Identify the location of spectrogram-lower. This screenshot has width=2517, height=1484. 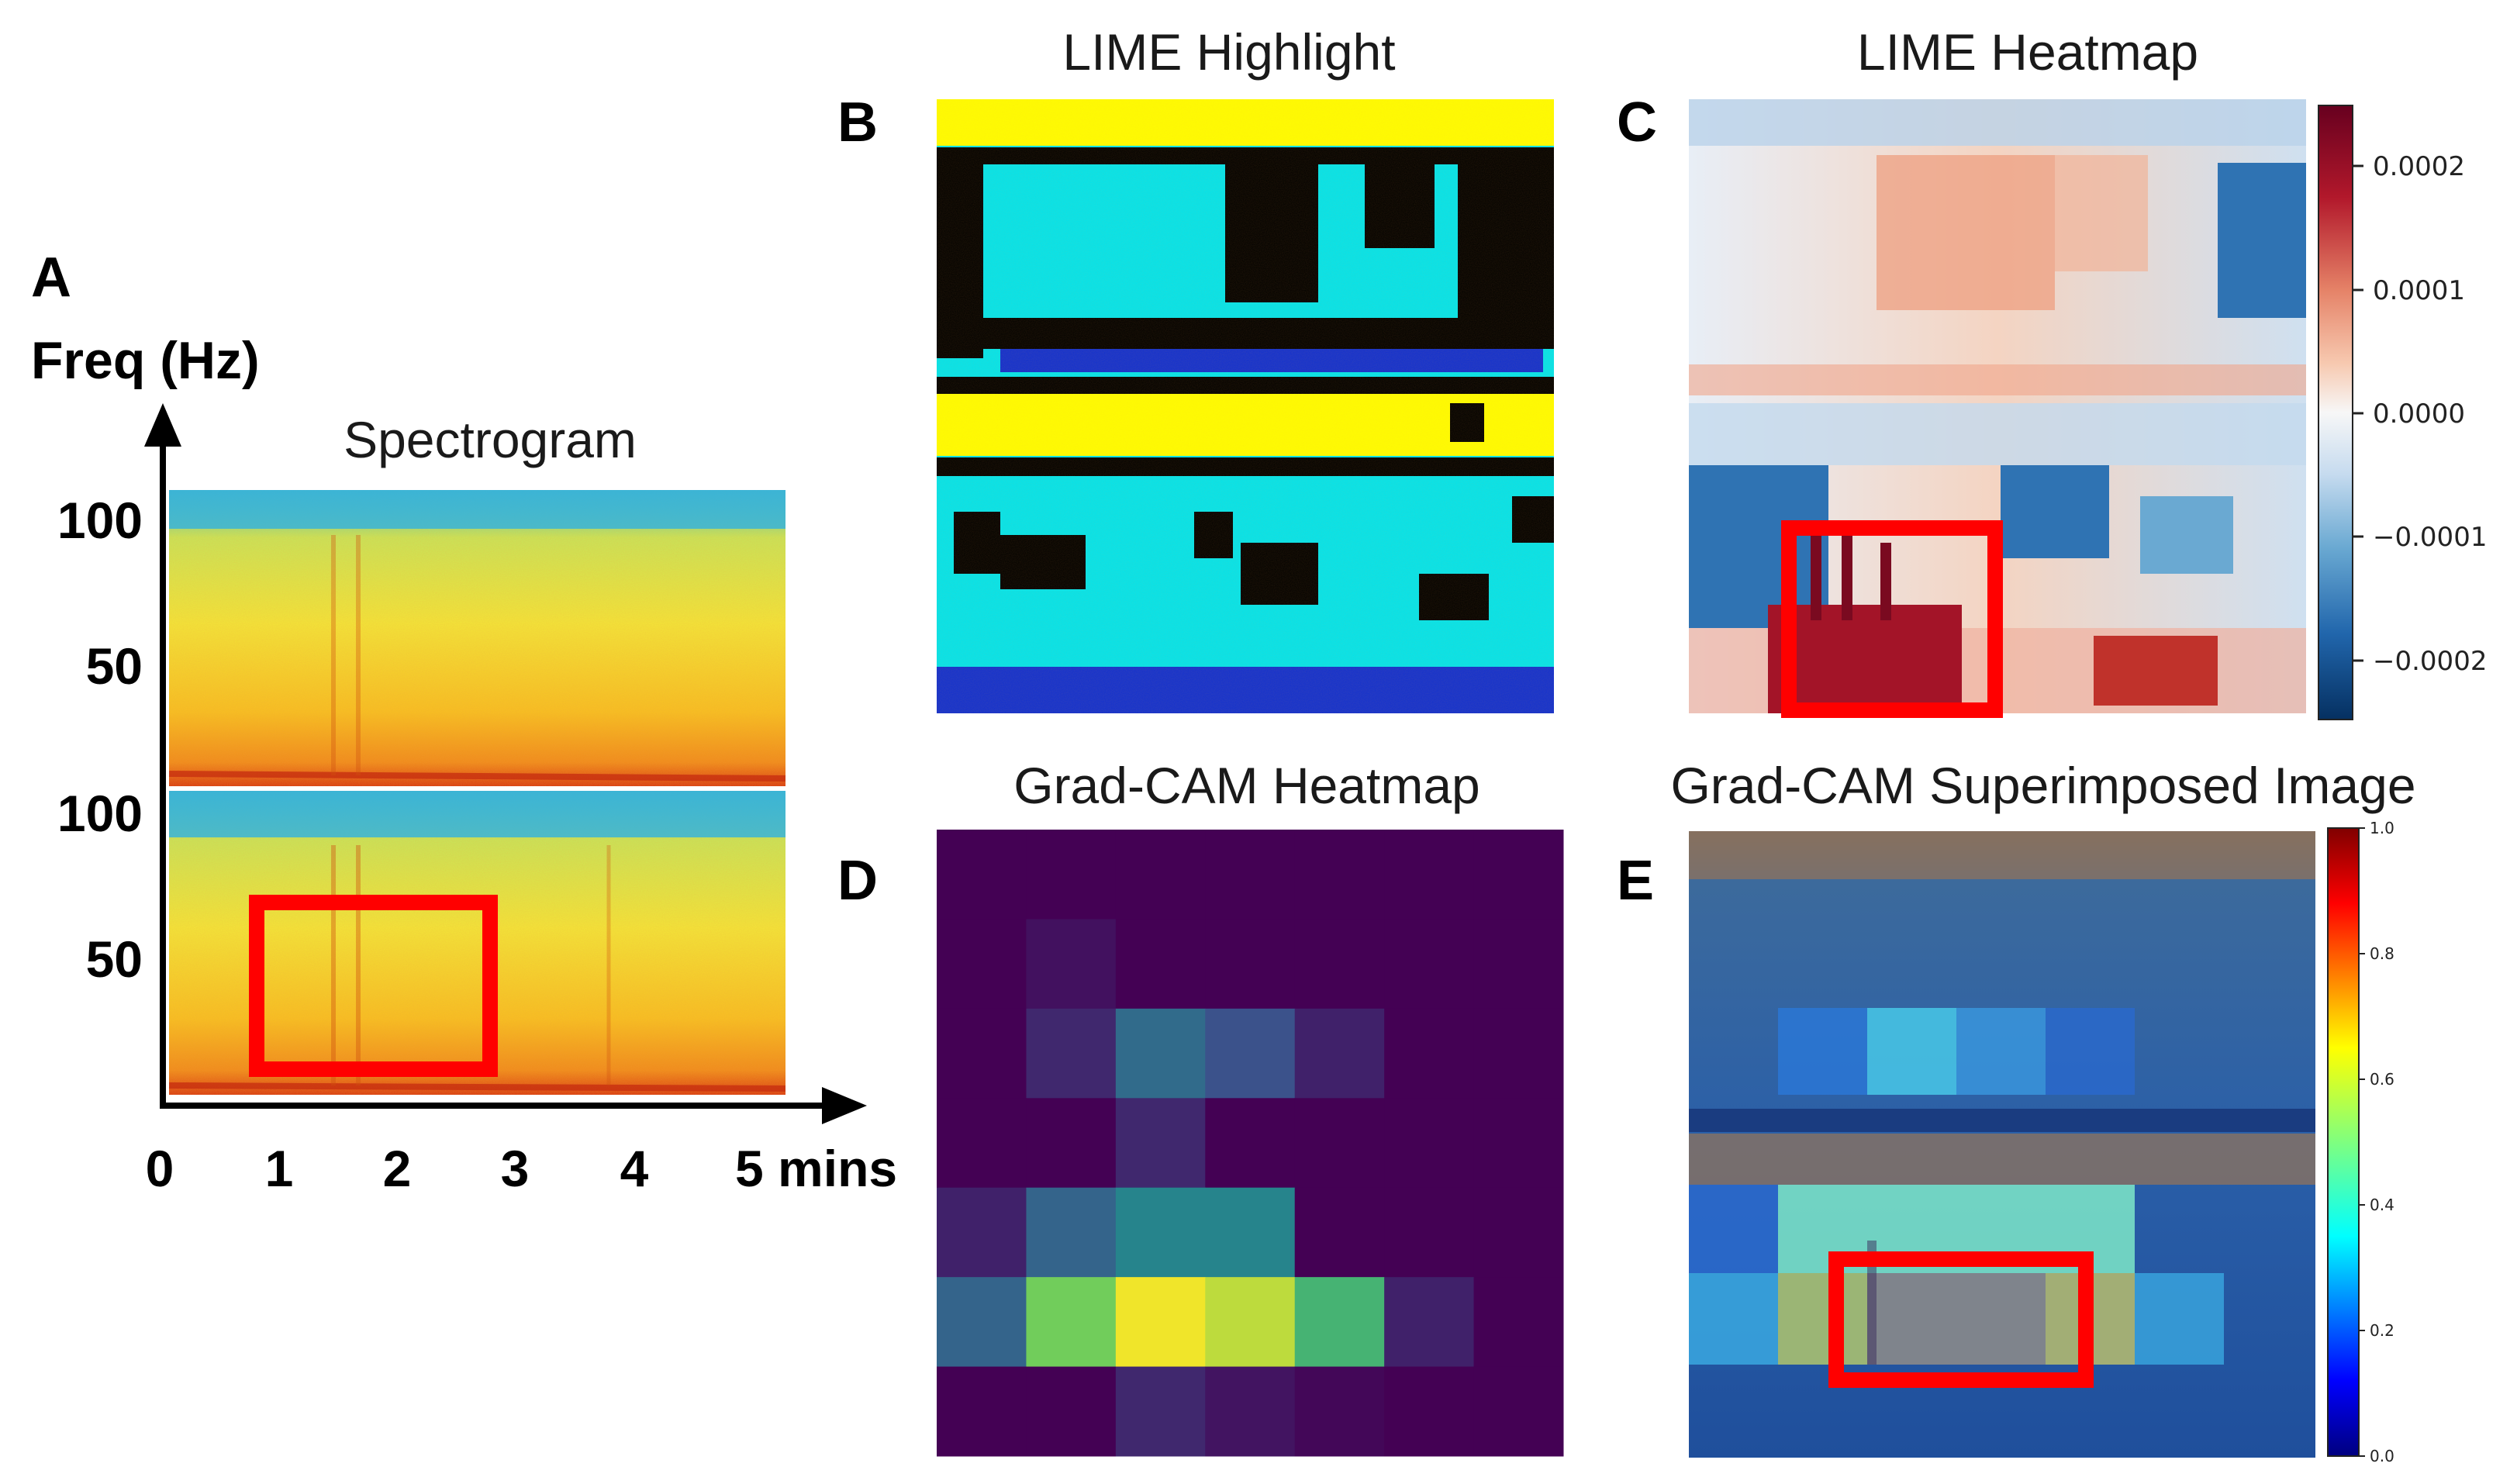
(477, 943).